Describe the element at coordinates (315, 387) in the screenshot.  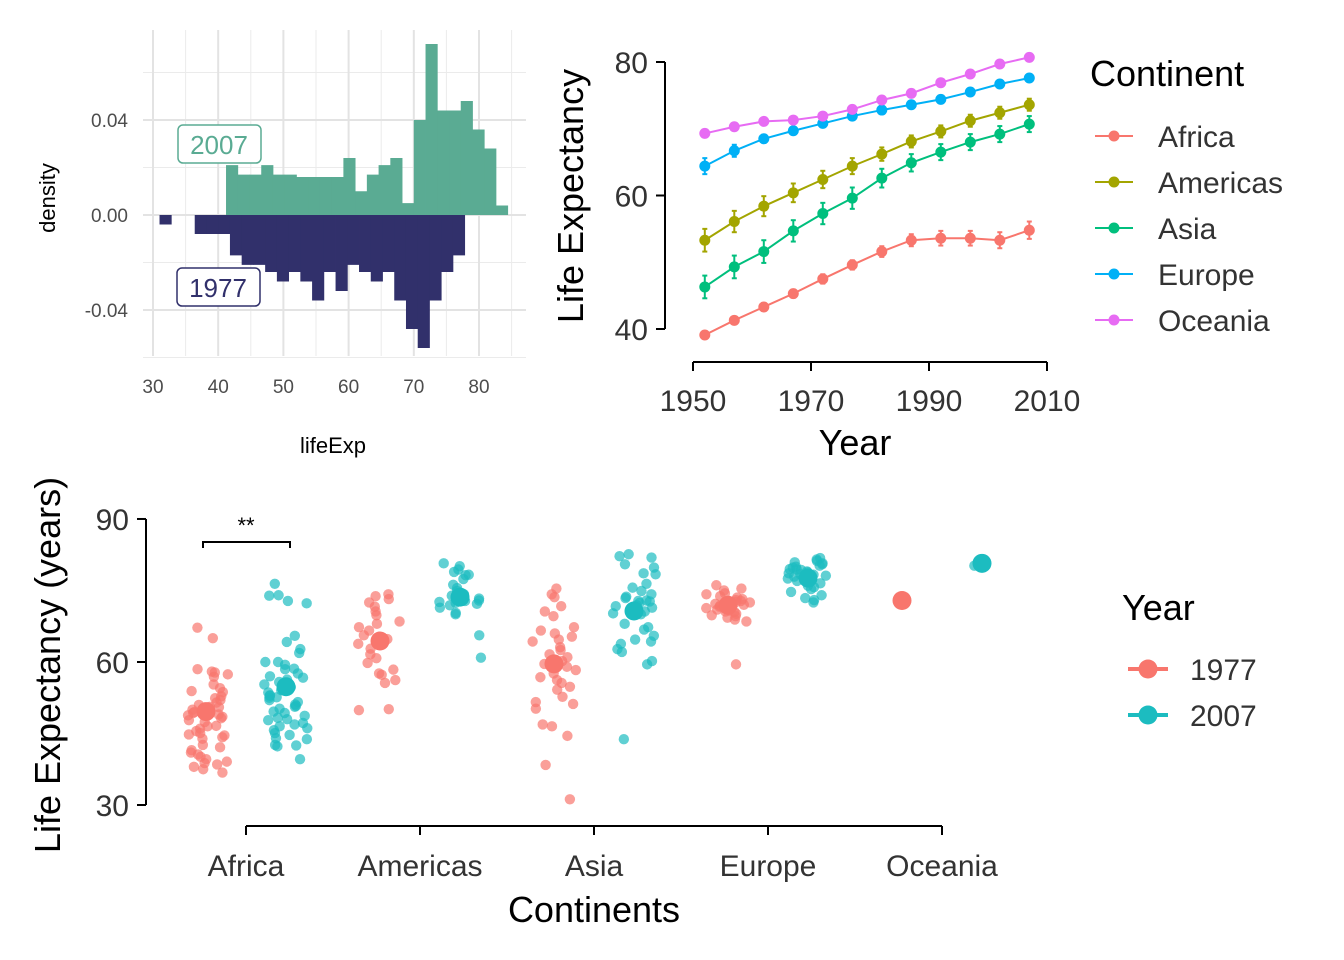
I see `histogram-x-ticks: 30 40 50 60 70 80` at that location.